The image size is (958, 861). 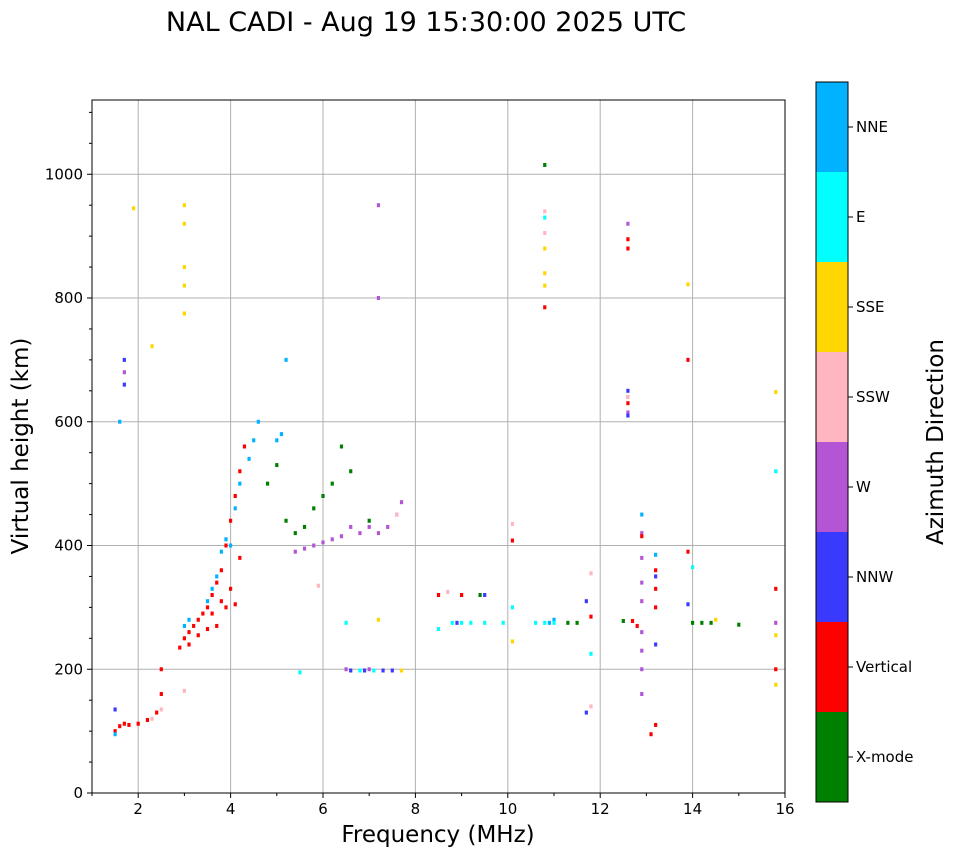 I want to click on colorbar-tick-label: Vertical, so click(x=884, y=667).